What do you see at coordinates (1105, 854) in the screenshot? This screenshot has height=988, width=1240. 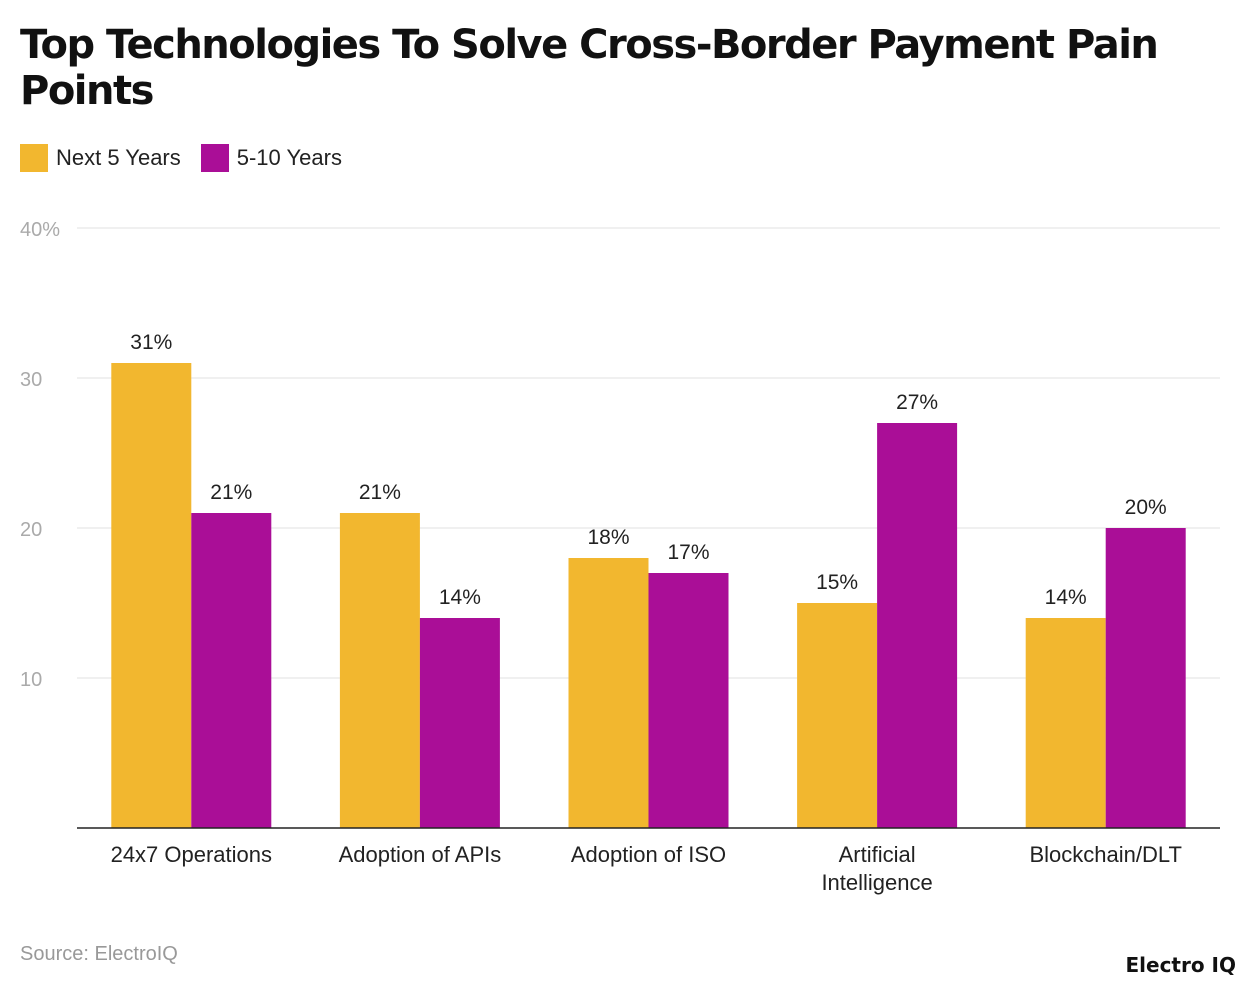 I see `x-tick-label: Blockchain/DLT` at bounding box center [1105, 854].